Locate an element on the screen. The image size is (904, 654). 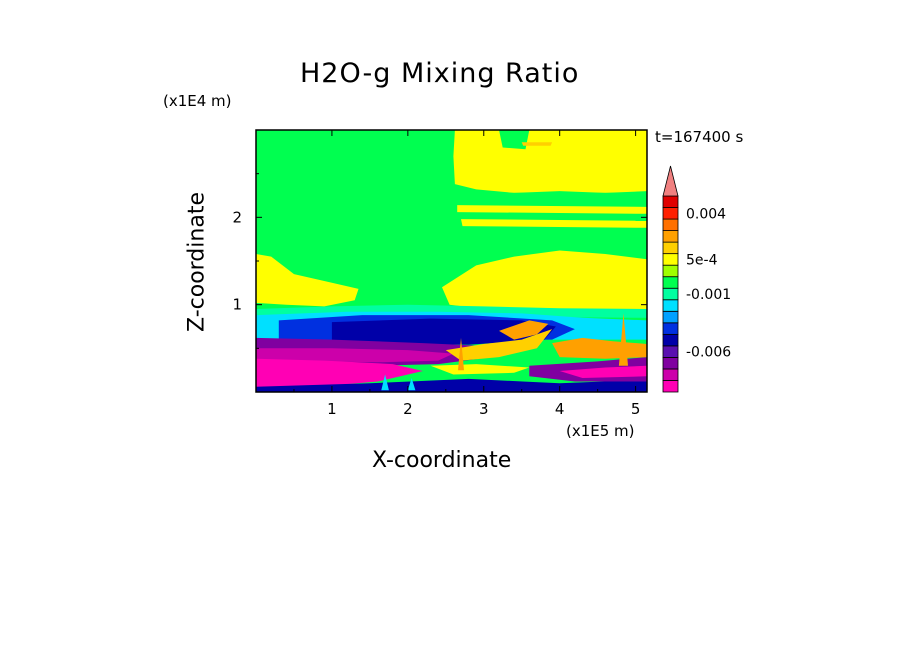
region-mid-yellow-right is located at coordinates (544, 281).